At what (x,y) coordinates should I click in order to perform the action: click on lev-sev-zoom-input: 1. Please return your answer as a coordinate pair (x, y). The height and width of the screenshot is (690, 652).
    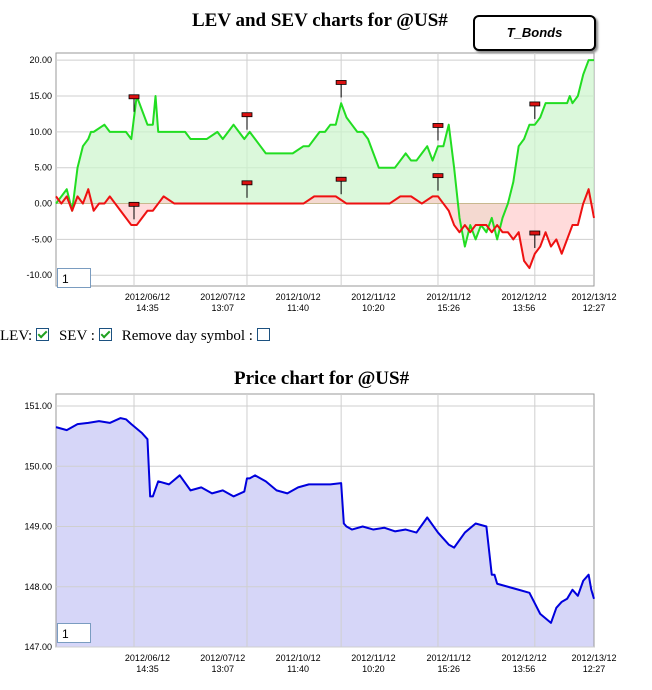
    Looking at the image, I should click on (74, 278).